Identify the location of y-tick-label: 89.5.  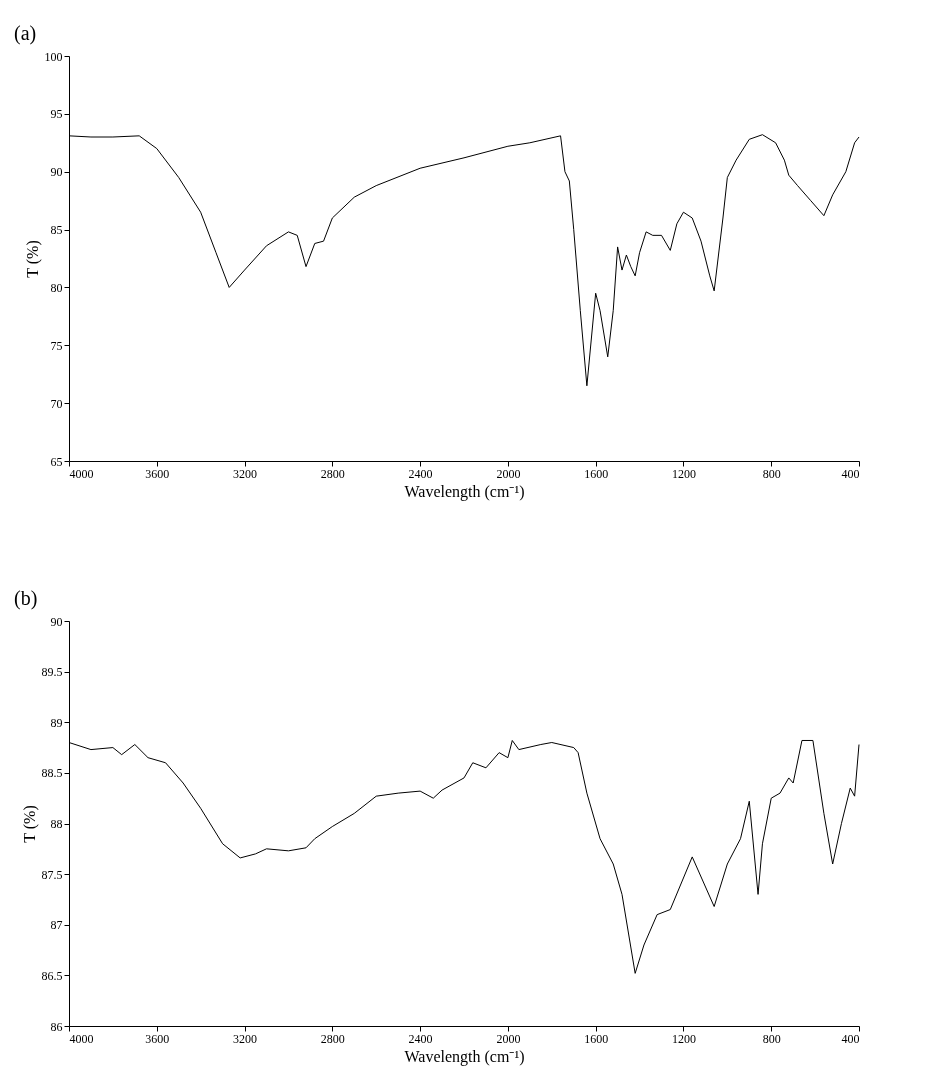
(52, 672).